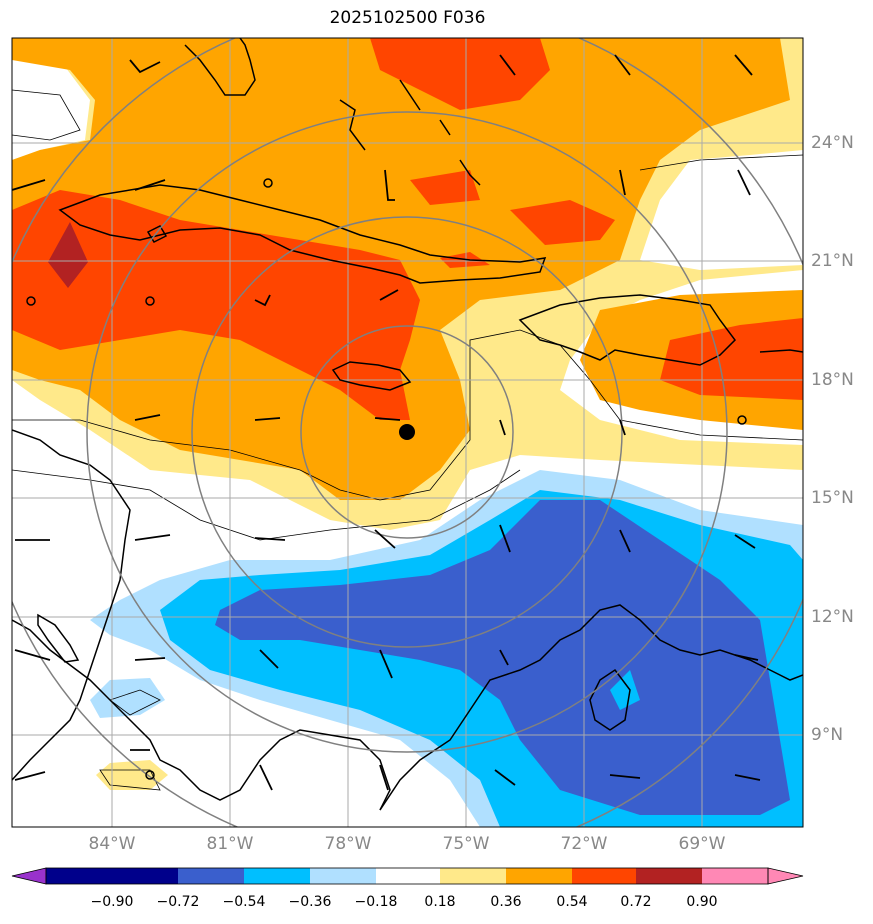  Describe the element at coordinates (827, 735) in the screenshot. I see `lat-label-9n: 9°N` at that location.